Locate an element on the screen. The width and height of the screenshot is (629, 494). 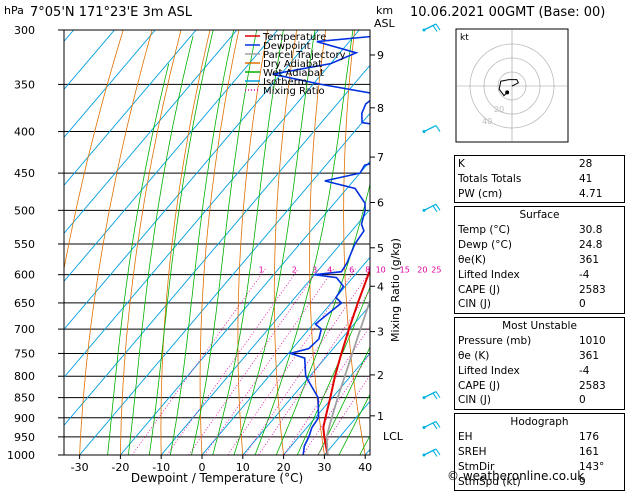
panel-row: Lifted Index -4 is located at coordinates (539, 275).